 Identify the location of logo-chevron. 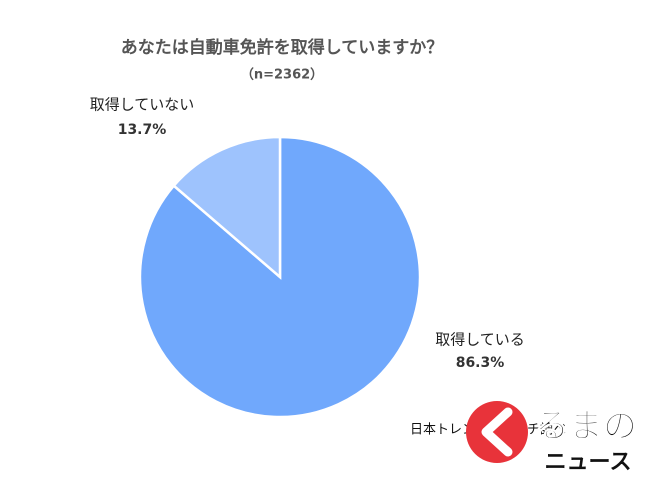
(497, 432).